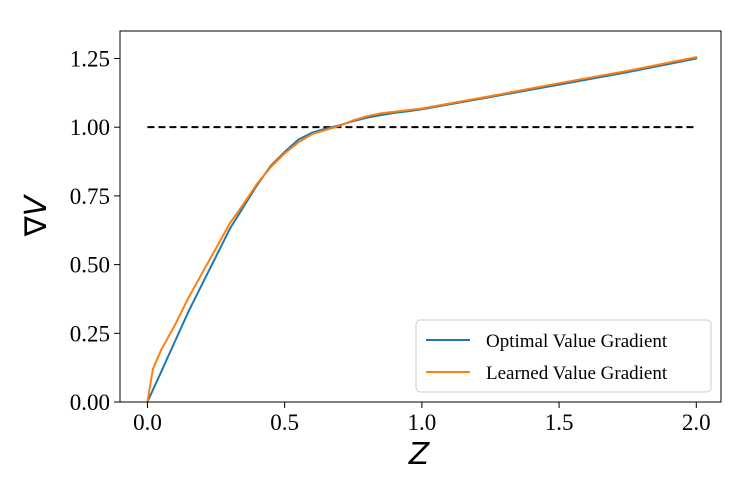 The width and height of the screenshot is (750, 500). Describe the element at coordinates (577, 341) in the screenshot. I see `legend-entry: Optimal Value Gradient` at that location.